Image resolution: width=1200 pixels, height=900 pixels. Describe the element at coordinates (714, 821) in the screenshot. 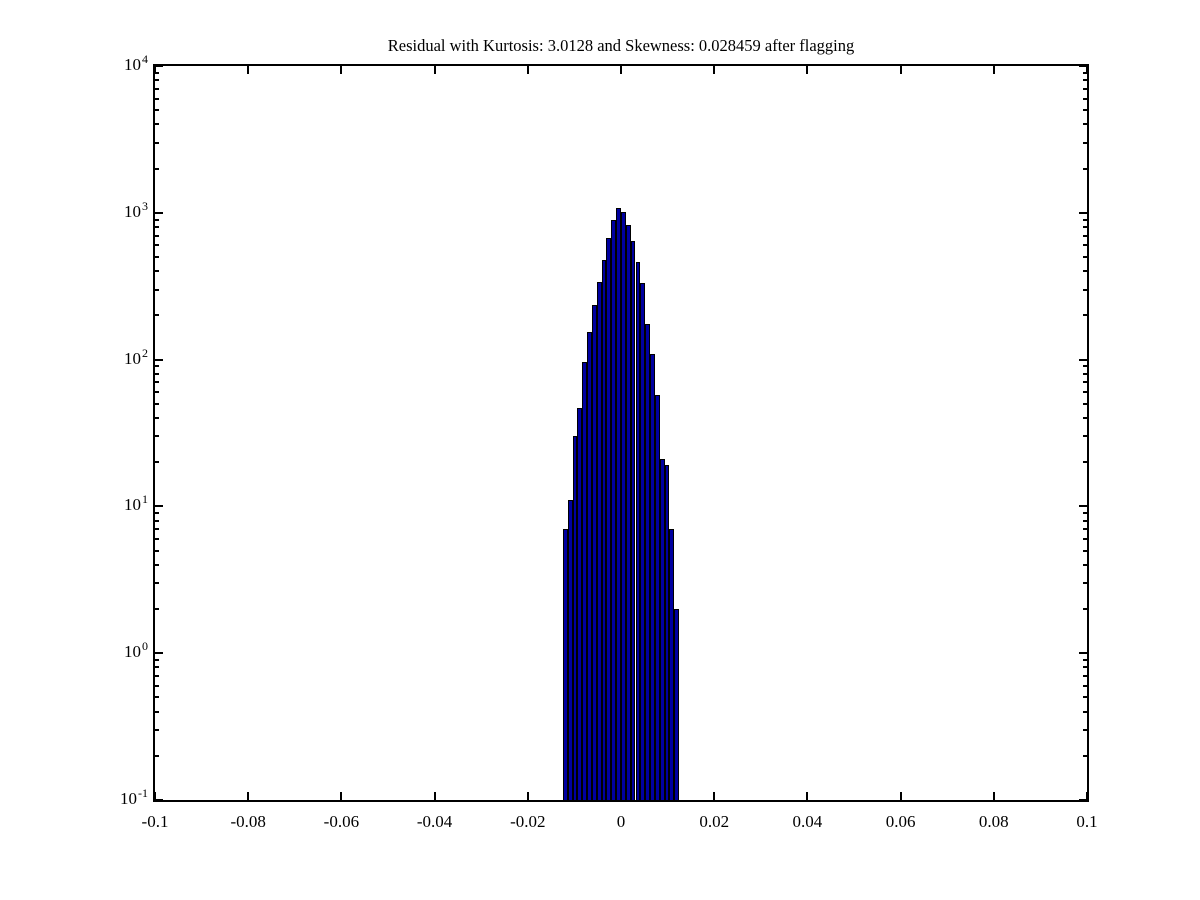

I see `x-tick-label: 0.02` at that location.